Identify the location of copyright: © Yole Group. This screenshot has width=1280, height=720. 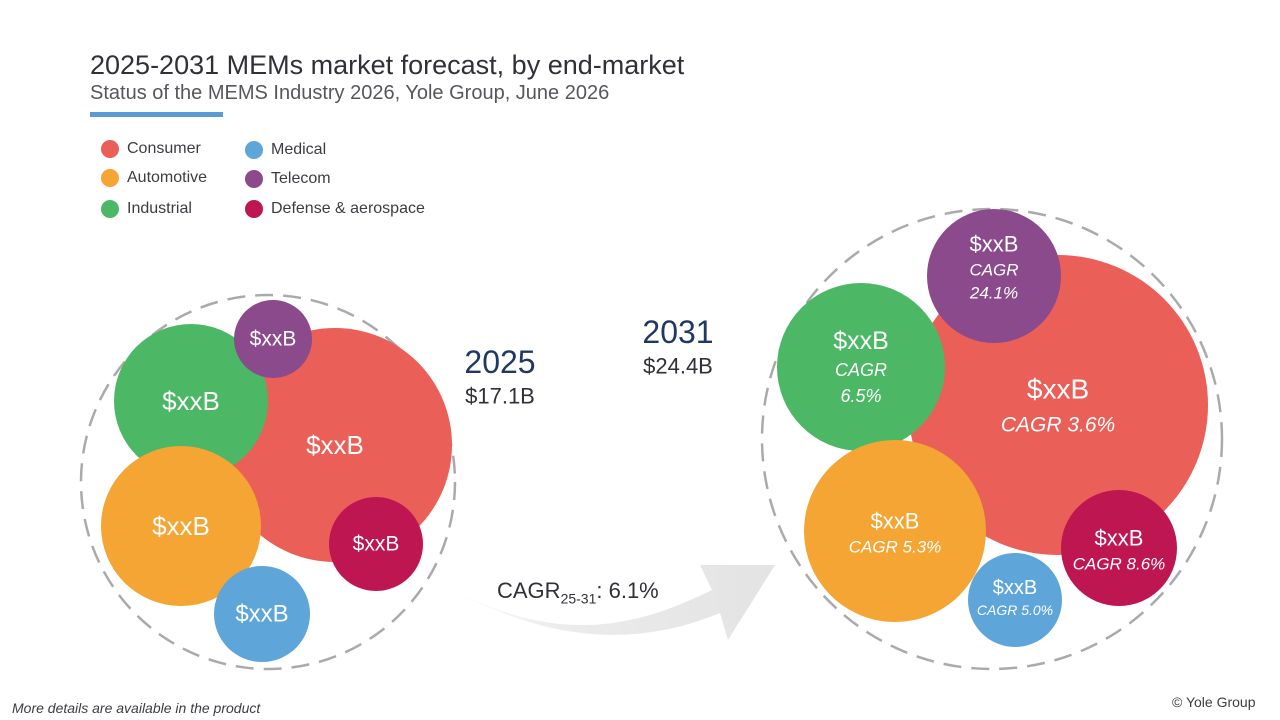
(1214, 702).